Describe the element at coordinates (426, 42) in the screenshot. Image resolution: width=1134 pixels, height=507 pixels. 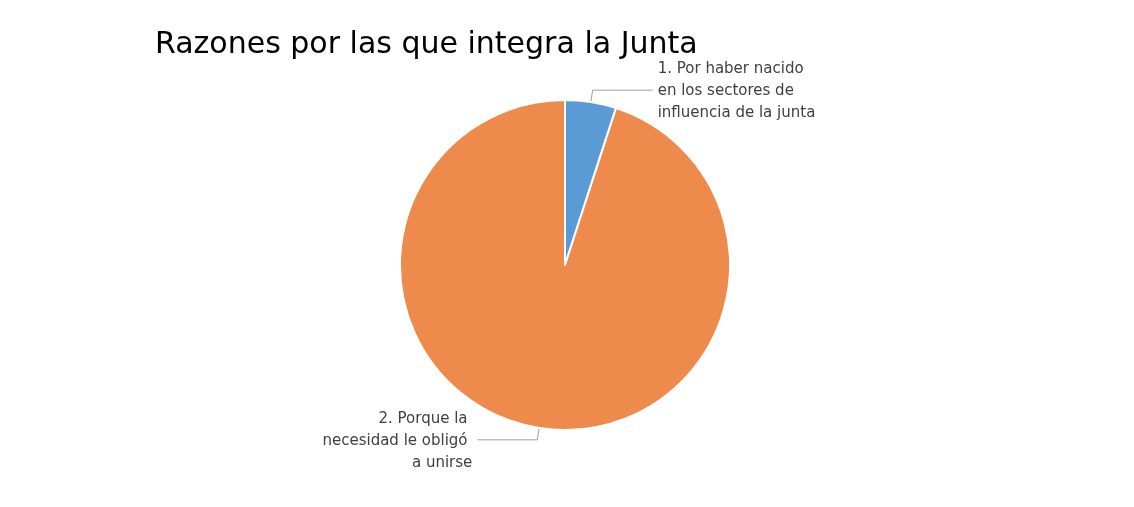
I see `chart-title: Razones por las que integra la Junta` at that location.